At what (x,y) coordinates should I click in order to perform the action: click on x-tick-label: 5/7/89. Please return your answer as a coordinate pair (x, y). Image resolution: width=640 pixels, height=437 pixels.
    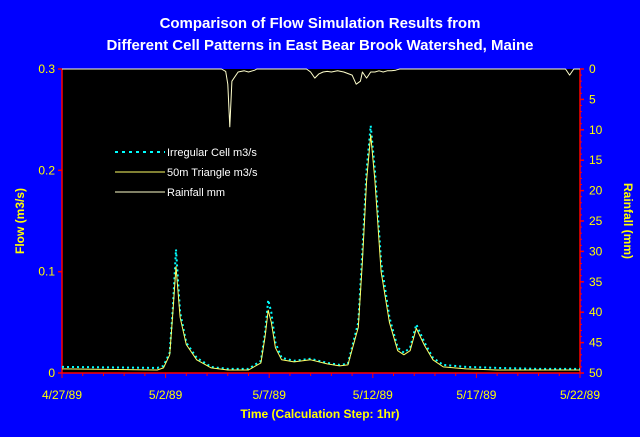
    Looking at the image, I should click on (270, 395).